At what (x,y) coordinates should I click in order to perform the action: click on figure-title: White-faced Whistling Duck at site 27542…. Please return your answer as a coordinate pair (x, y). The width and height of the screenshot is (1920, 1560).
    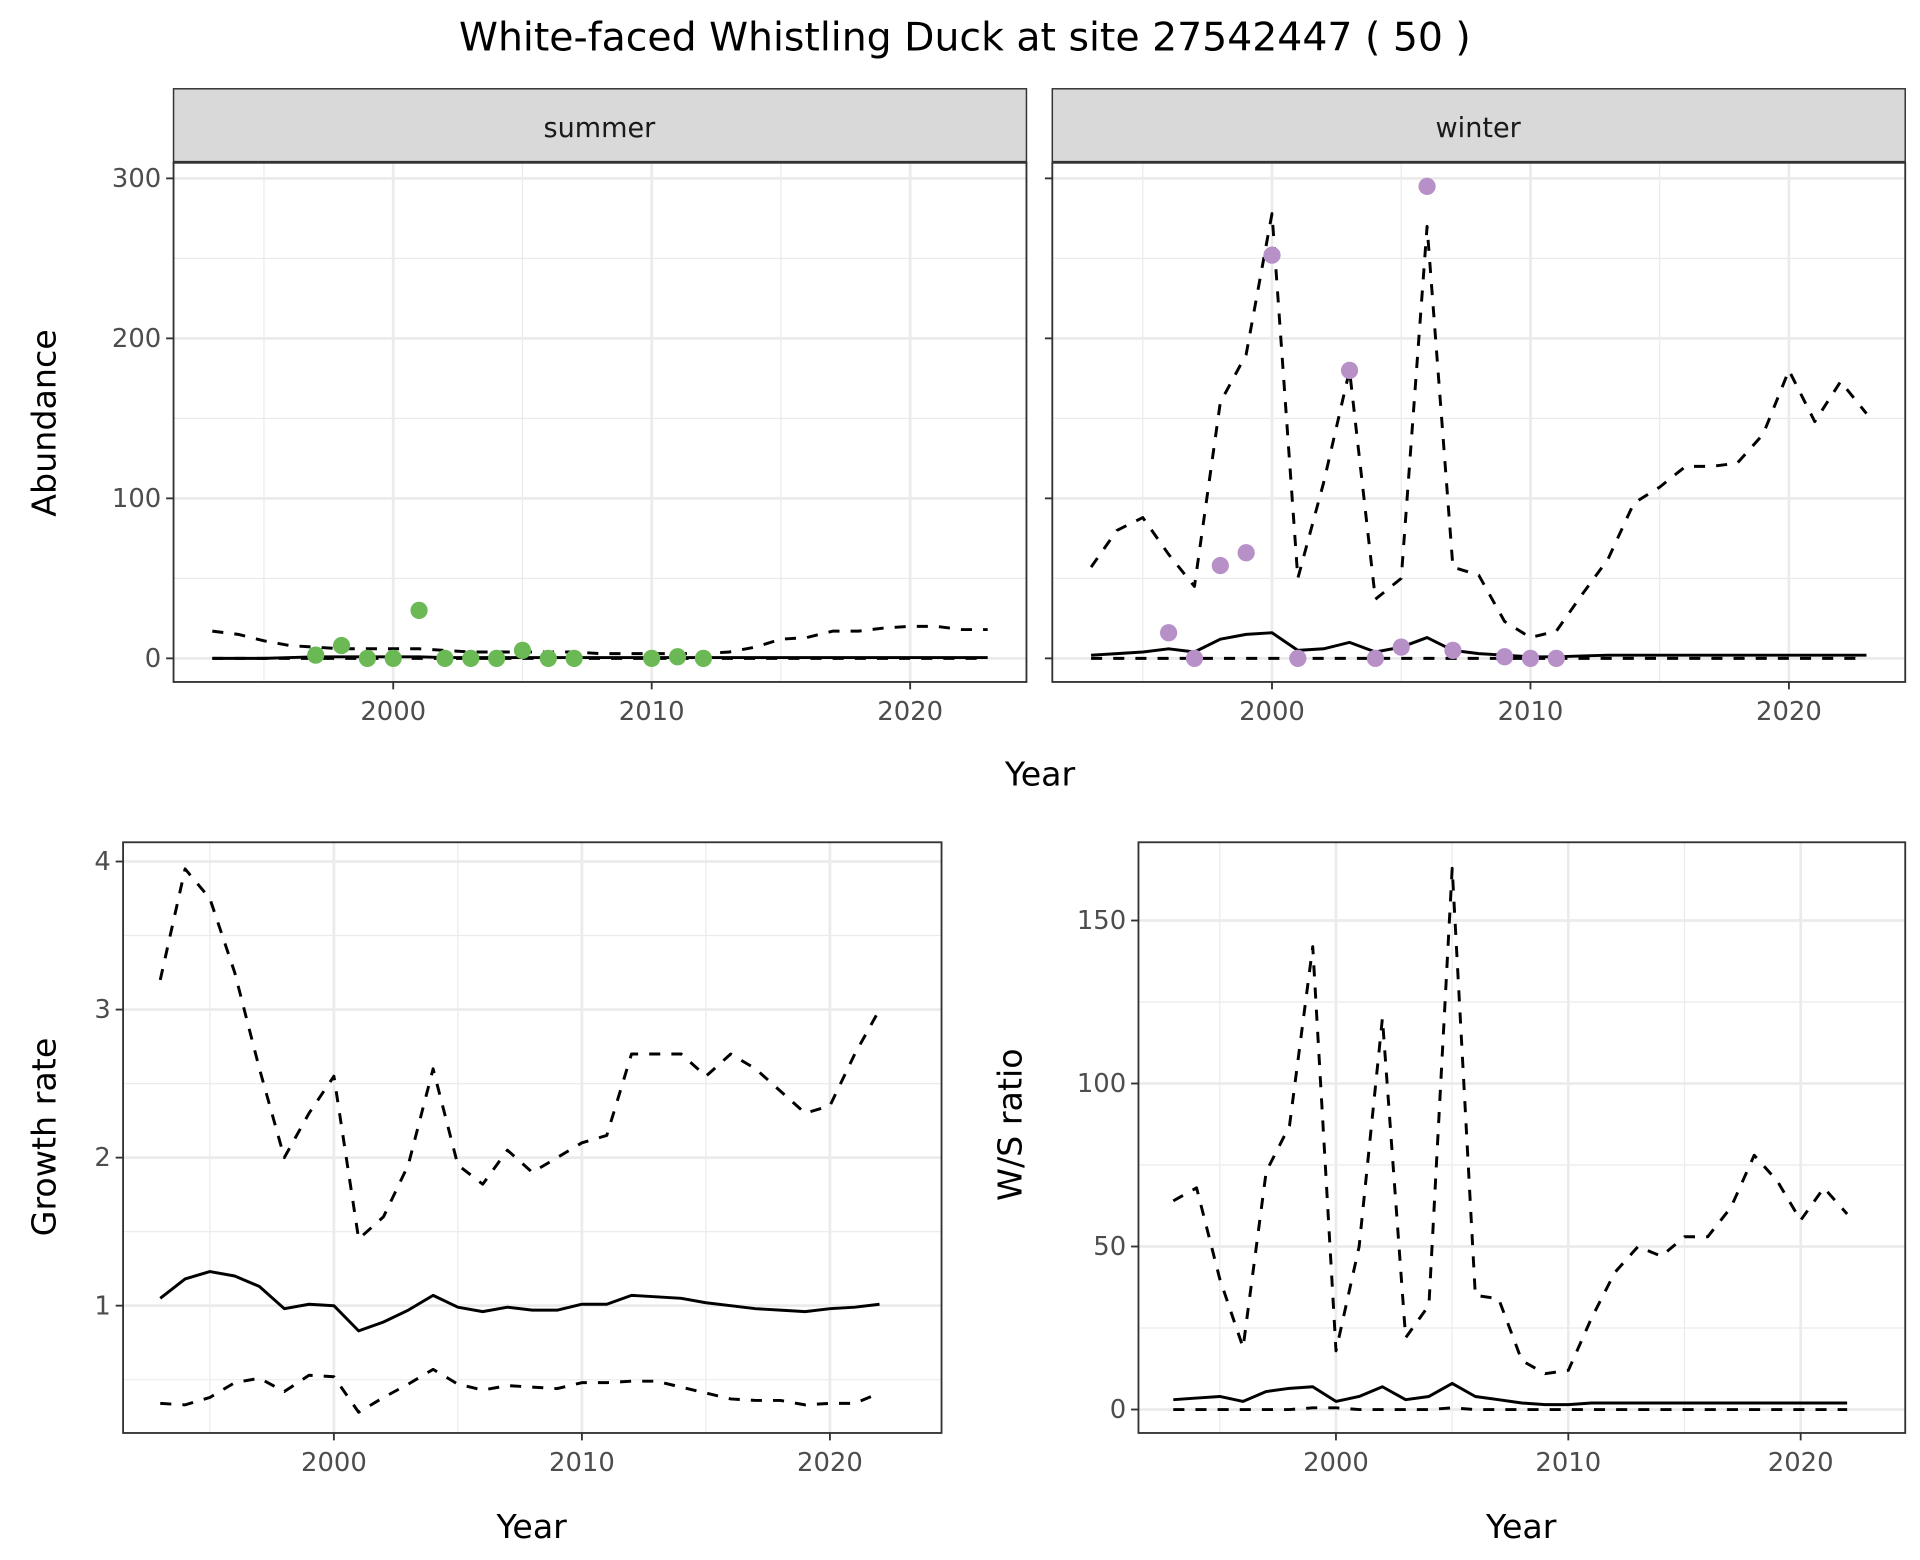
    Looking at the image, I should click on (965, 38).